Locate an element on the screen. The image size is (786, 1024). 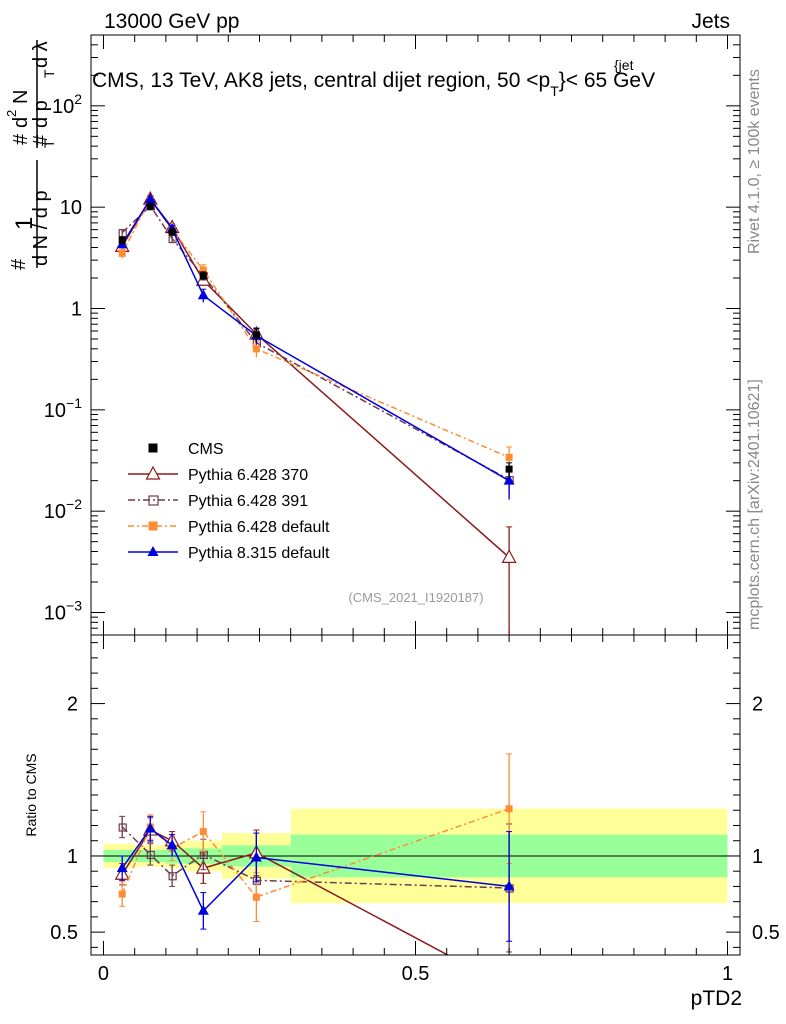
legend-item-p8: Pythia 8.315 default is located at coordinates (229, 553).